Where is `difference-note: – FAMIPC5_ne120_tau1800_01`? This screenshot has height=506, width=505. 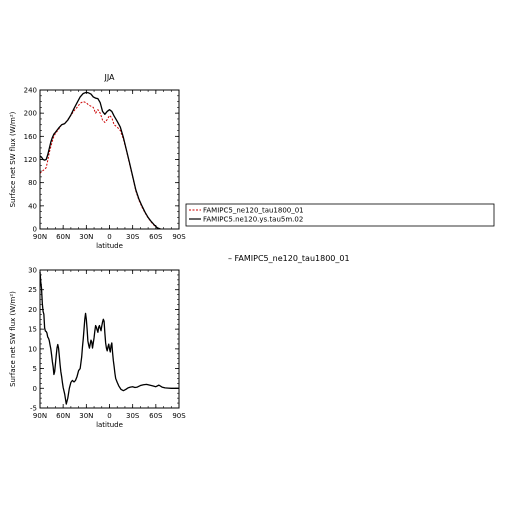
difference-note: – FAMIPC5_ne120_tau1800_01 is located at coordinates (289, 258).